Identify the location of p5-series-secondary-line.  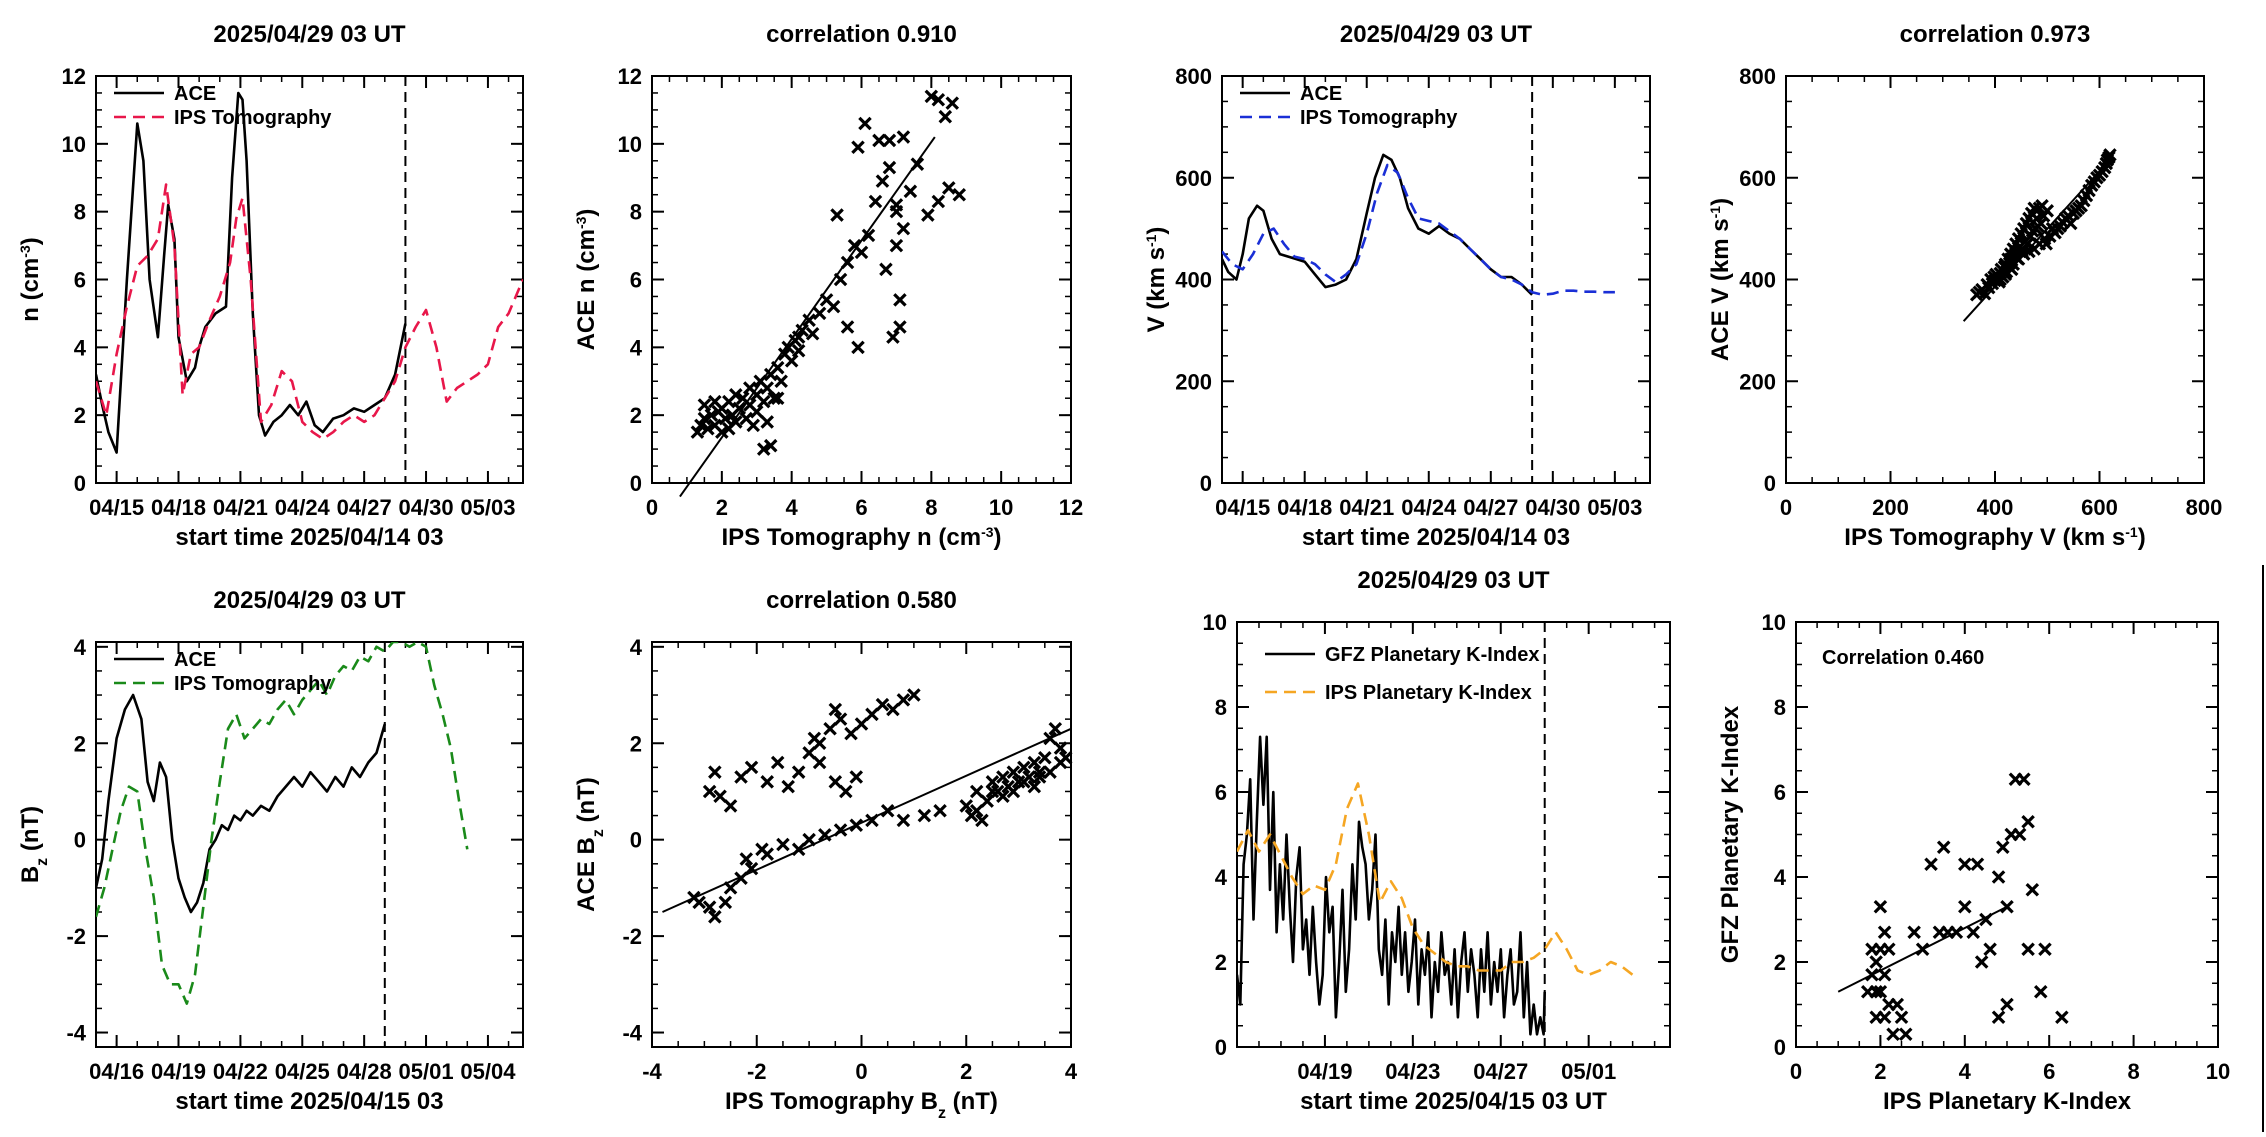
(282, 823).